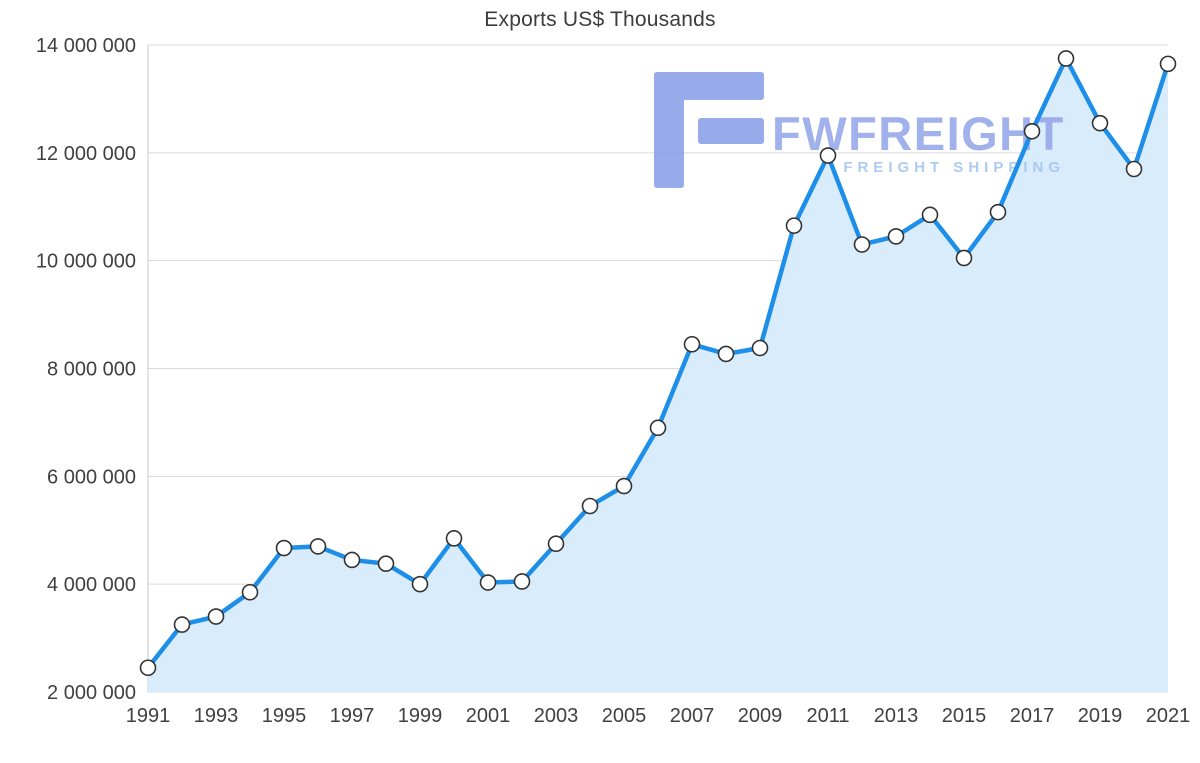  Describe the element at coordinates (556, 716) in the screenshot. I see `x-axis-tick-label: 2003` at that location.